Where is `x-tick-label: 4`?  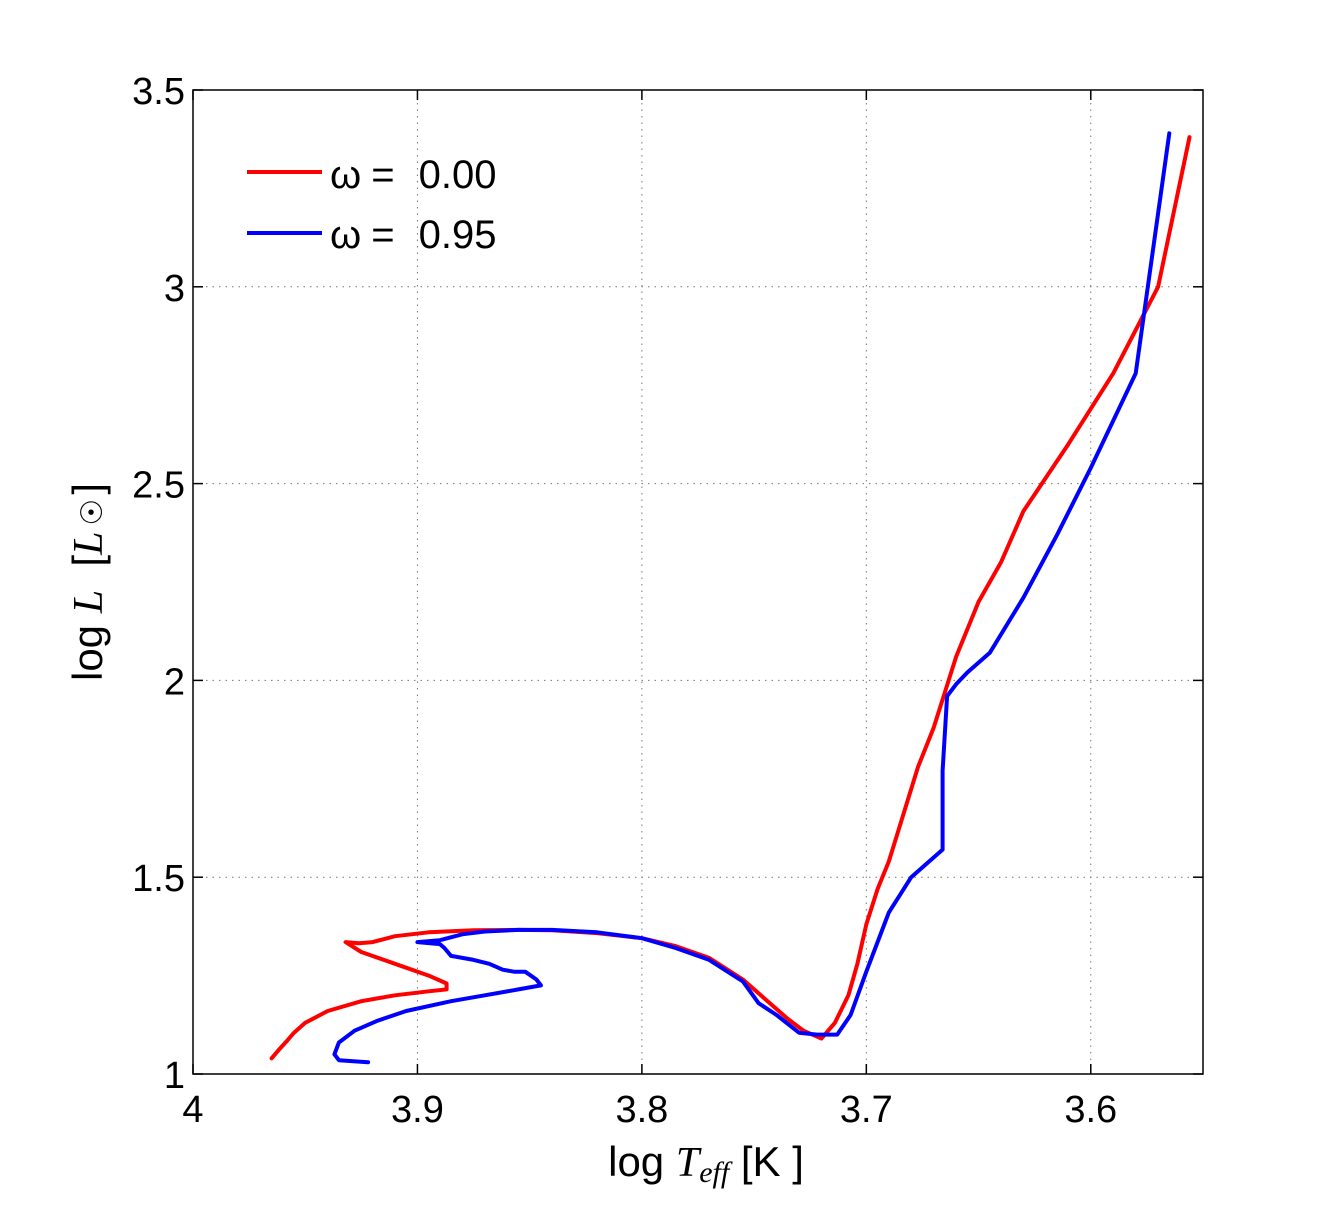
x-tick-label: 4 is located at coordinates (192, 1110).